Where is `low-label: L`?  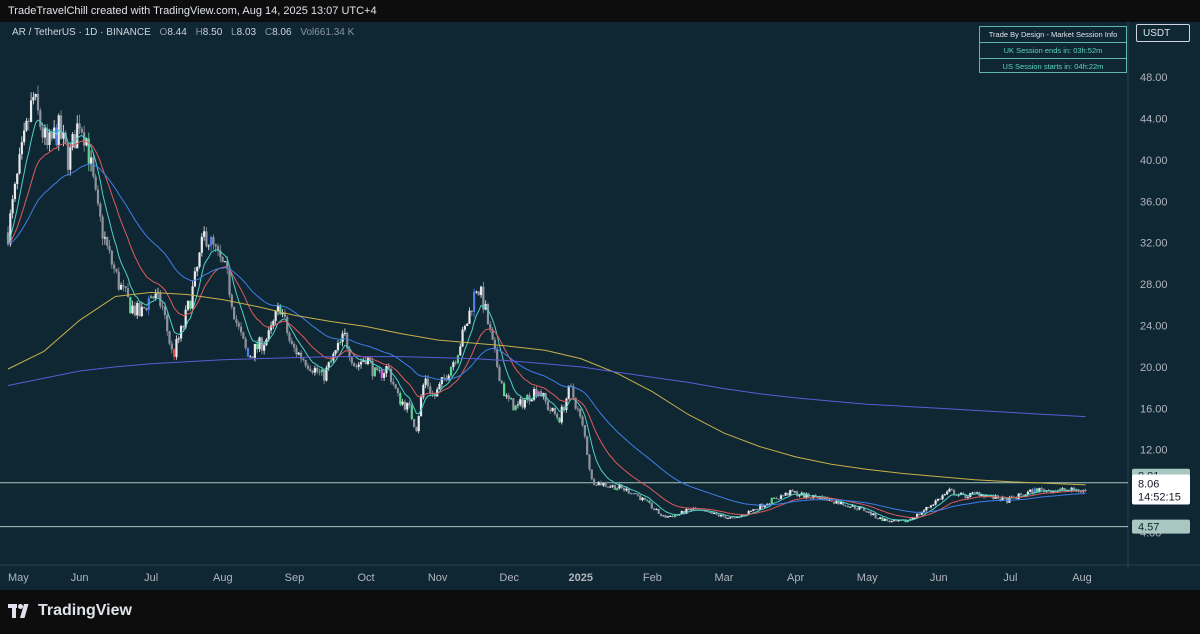 low-label: L is located at coordinates (234, 32).